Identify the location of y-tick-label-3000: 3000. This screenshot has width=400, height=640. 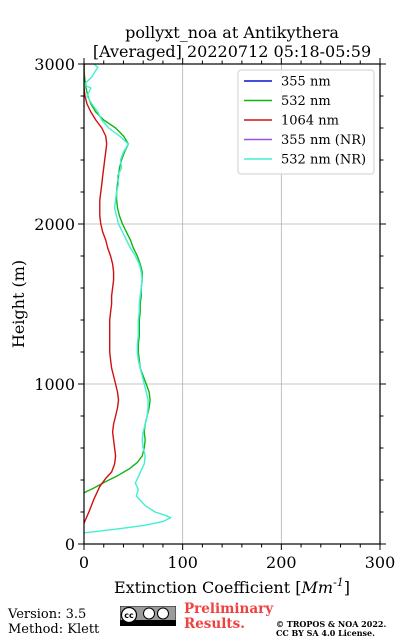
(54, 64).